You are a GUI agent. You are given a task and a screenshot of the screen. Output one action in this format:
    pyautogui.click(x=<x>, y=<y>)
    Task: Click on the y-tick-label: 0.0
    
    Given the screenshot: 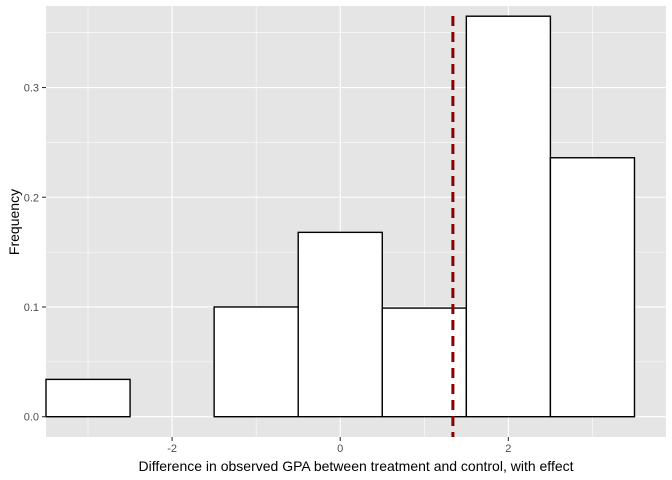 What is the action you would take?
    pyautogui.click(x=31, y=418)
    